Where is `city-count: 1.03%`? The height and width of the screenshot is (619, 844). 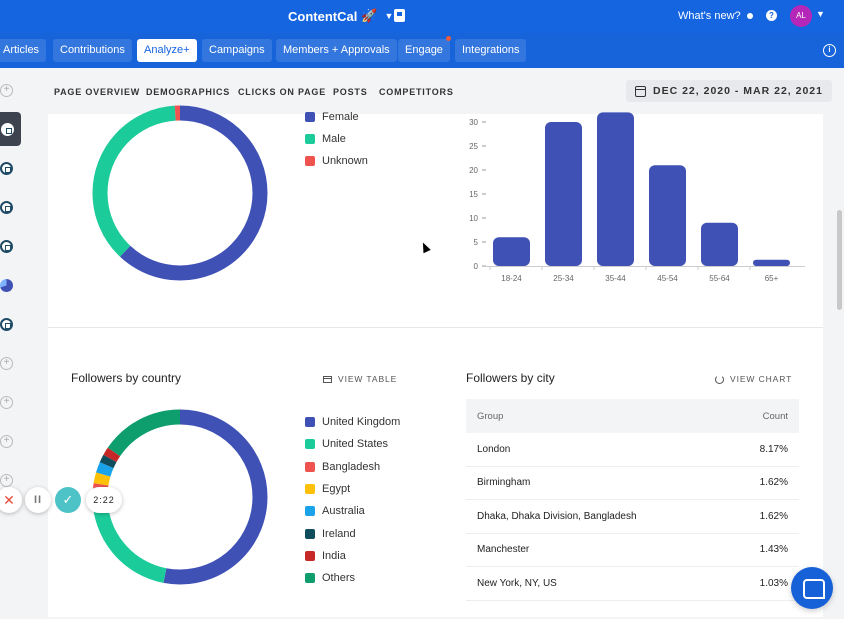 city-count: 1.03% is located at coordinates (773, 583).